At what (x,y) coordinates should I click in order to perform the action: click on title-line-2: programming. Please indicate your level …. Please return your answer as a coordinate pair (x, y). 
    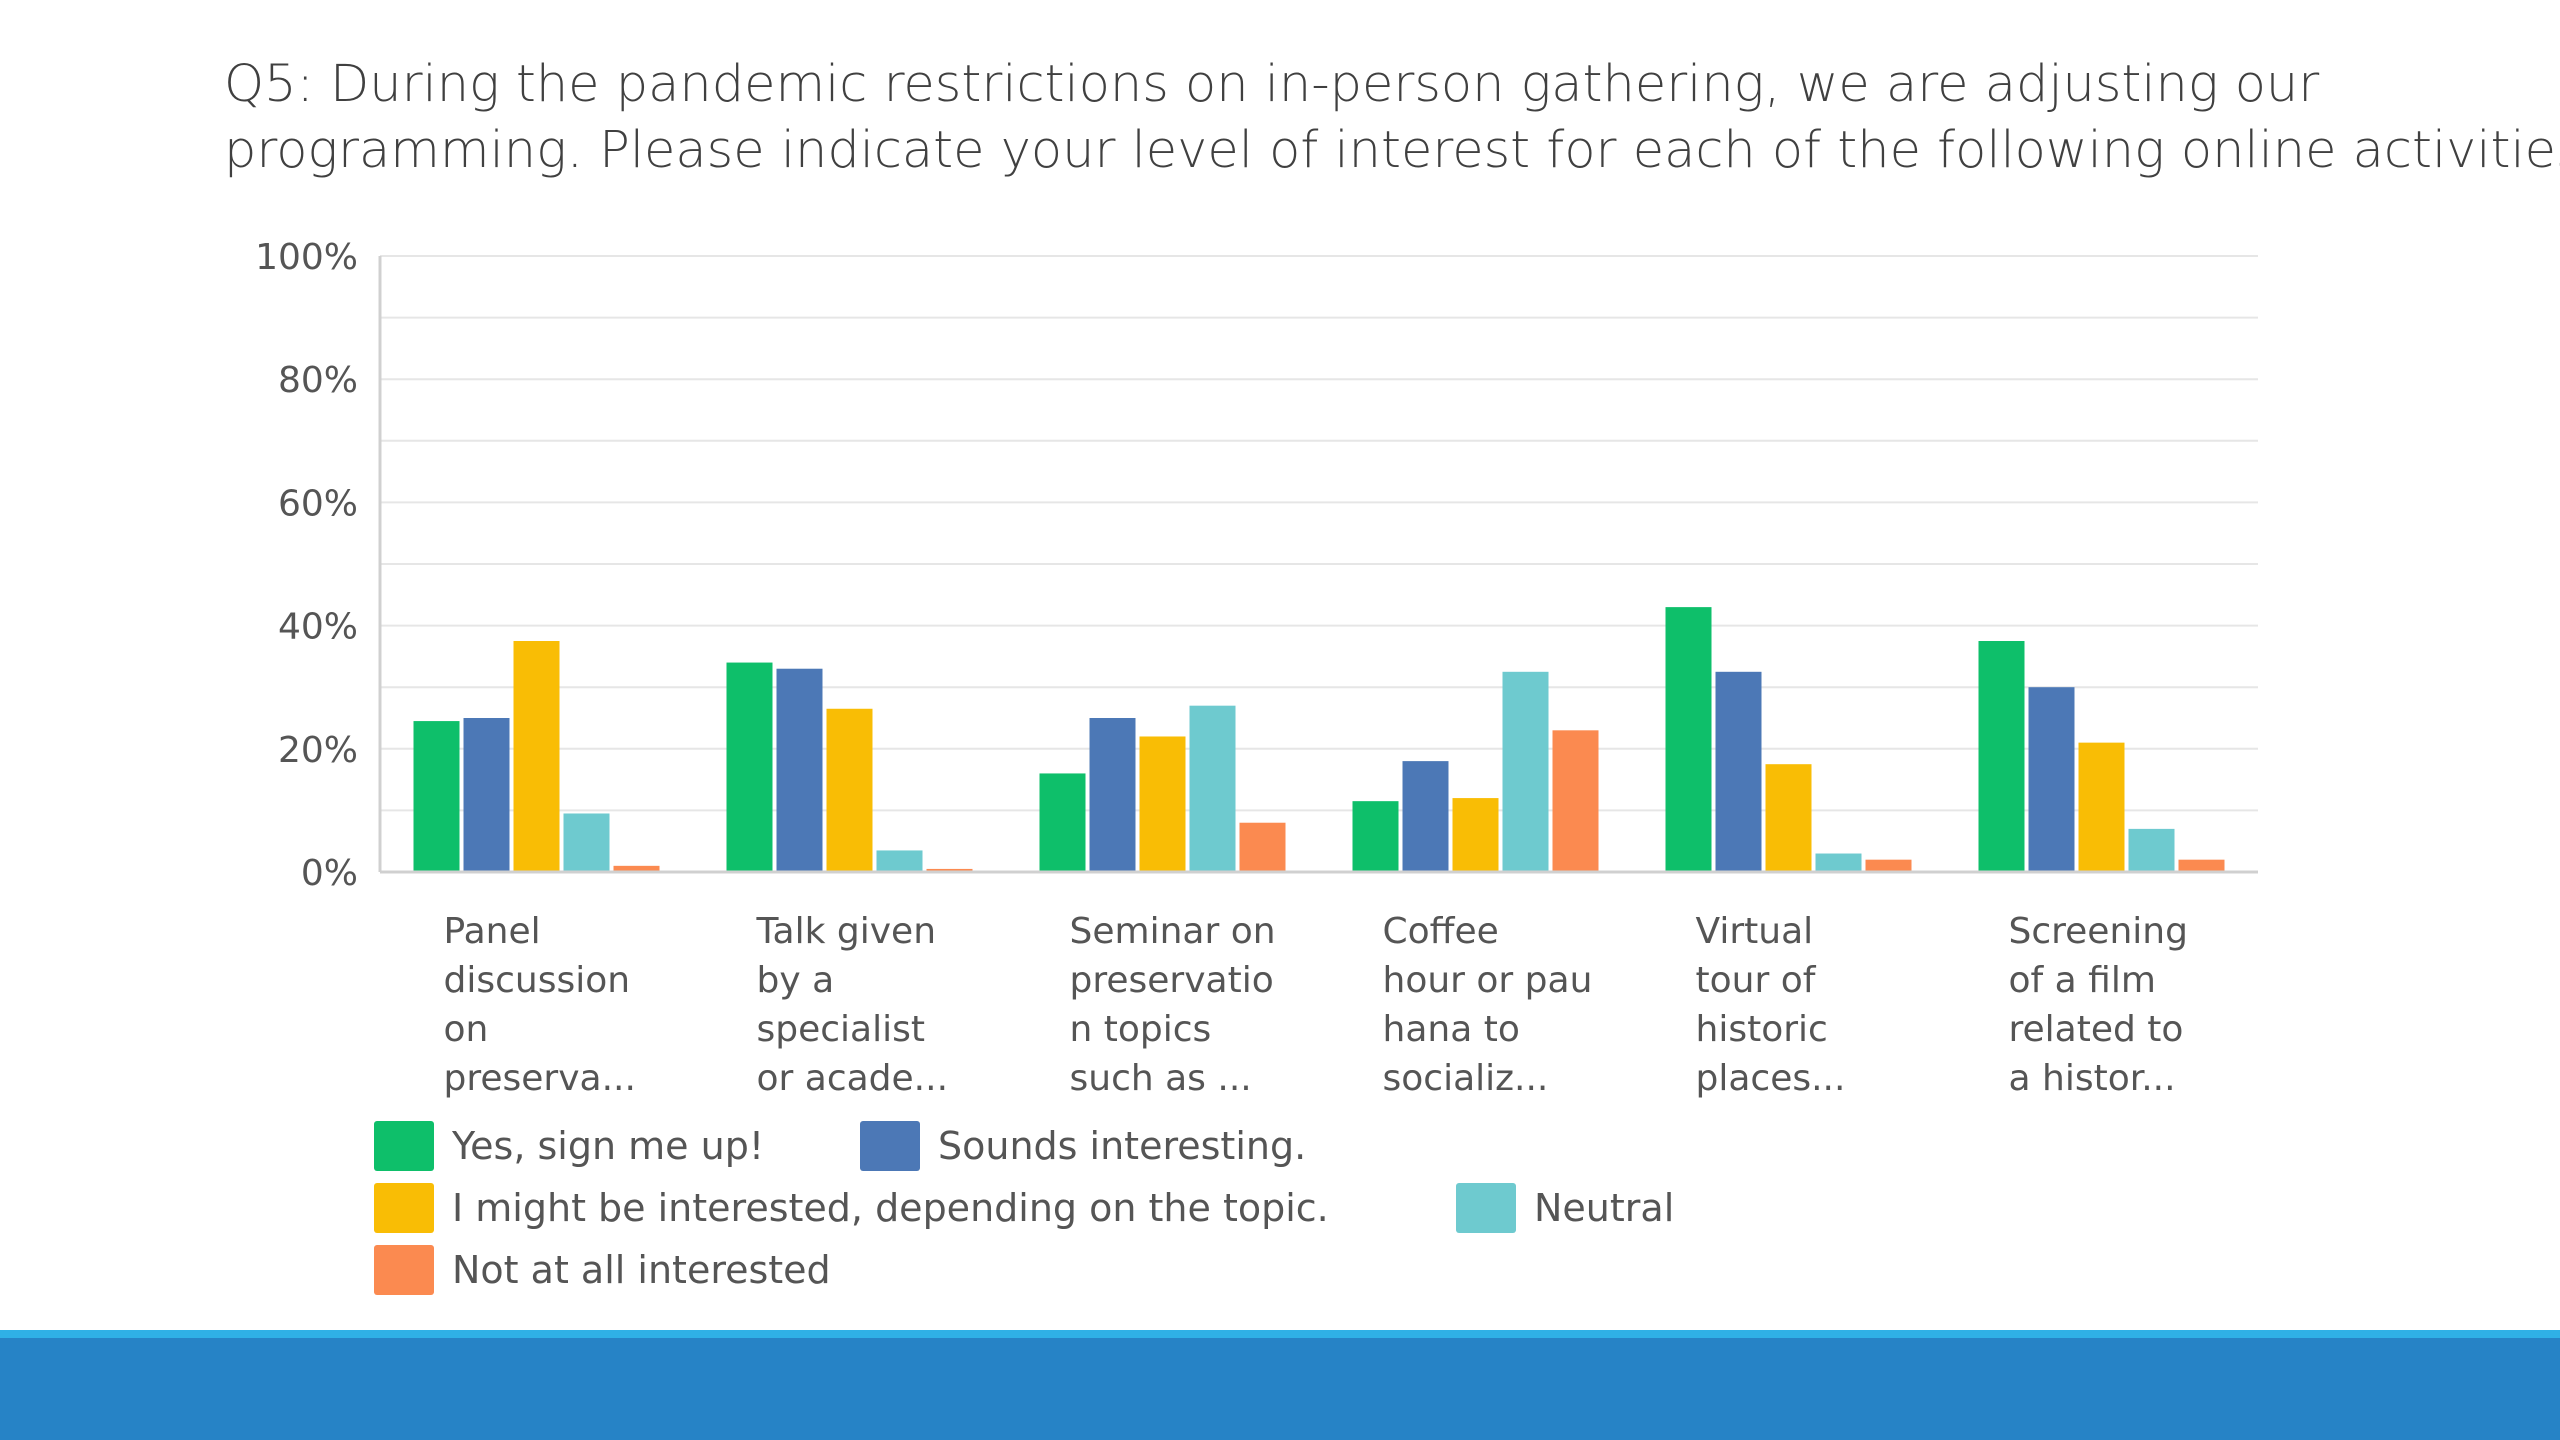
    Looking at the image, I should click on (1392, 150).